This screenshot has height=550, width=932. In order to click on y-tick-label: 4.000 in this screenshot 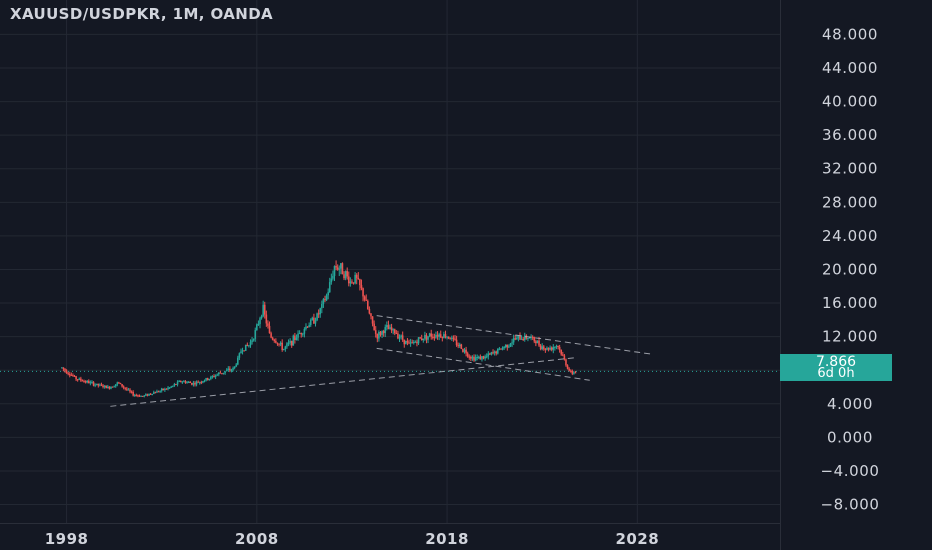, I will do `click(850, 404)`.